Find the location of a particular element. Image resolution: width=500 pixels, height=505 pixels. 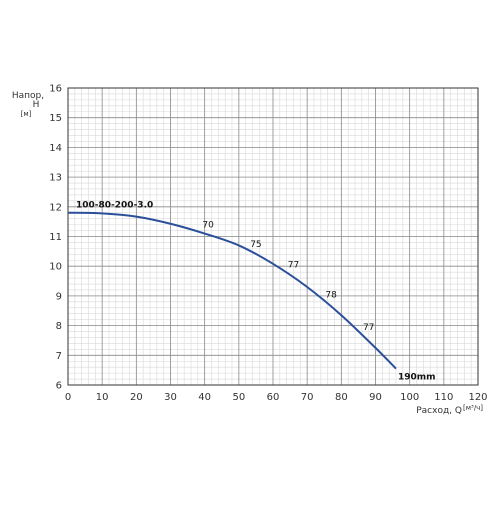

x-tick-label: 60 is located at coordinates (273, 397).